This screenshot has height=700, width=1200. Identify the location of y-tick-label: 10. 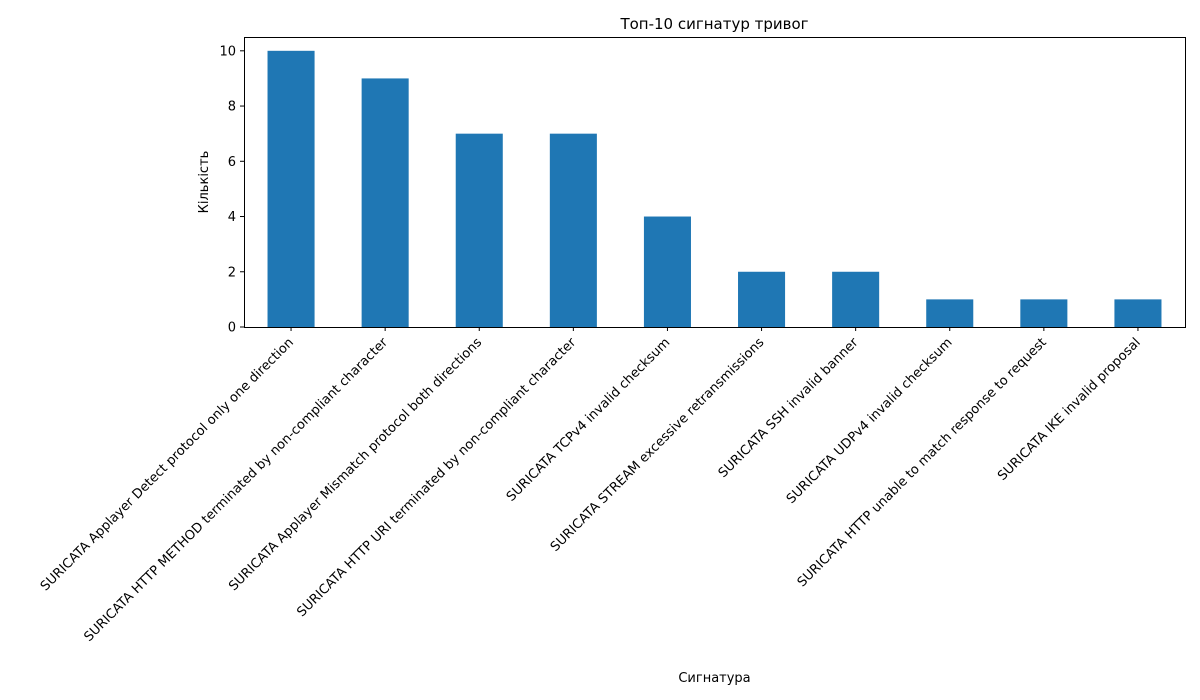
(227, 51).